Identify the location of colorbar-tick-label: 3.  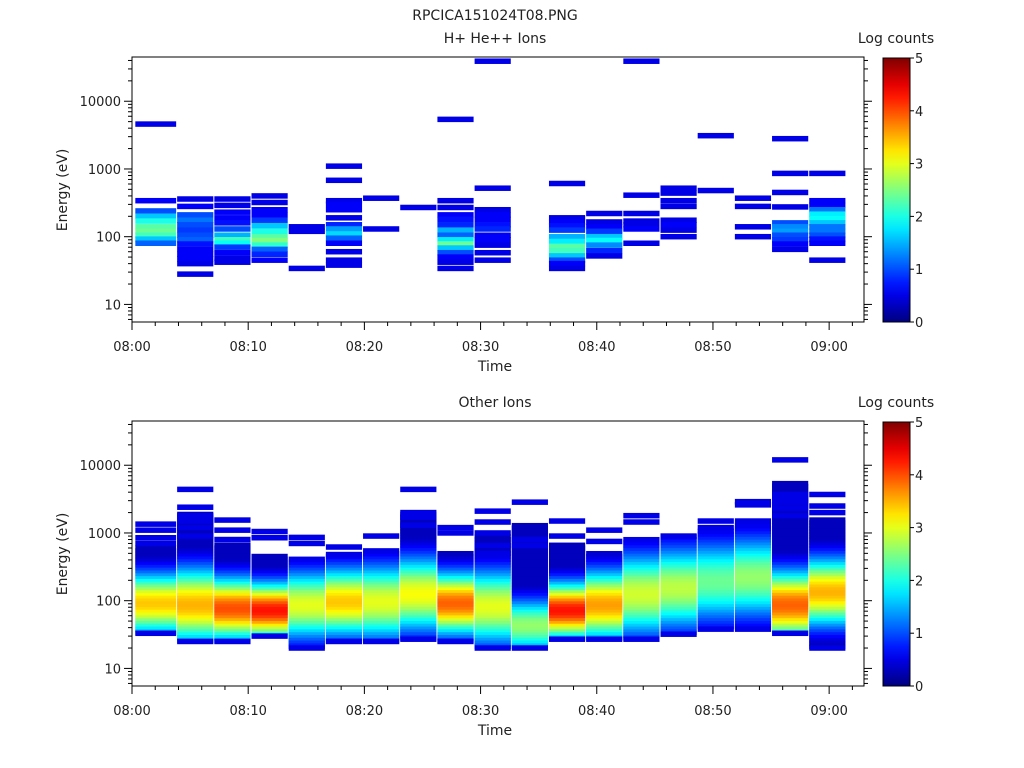
(919, 529).